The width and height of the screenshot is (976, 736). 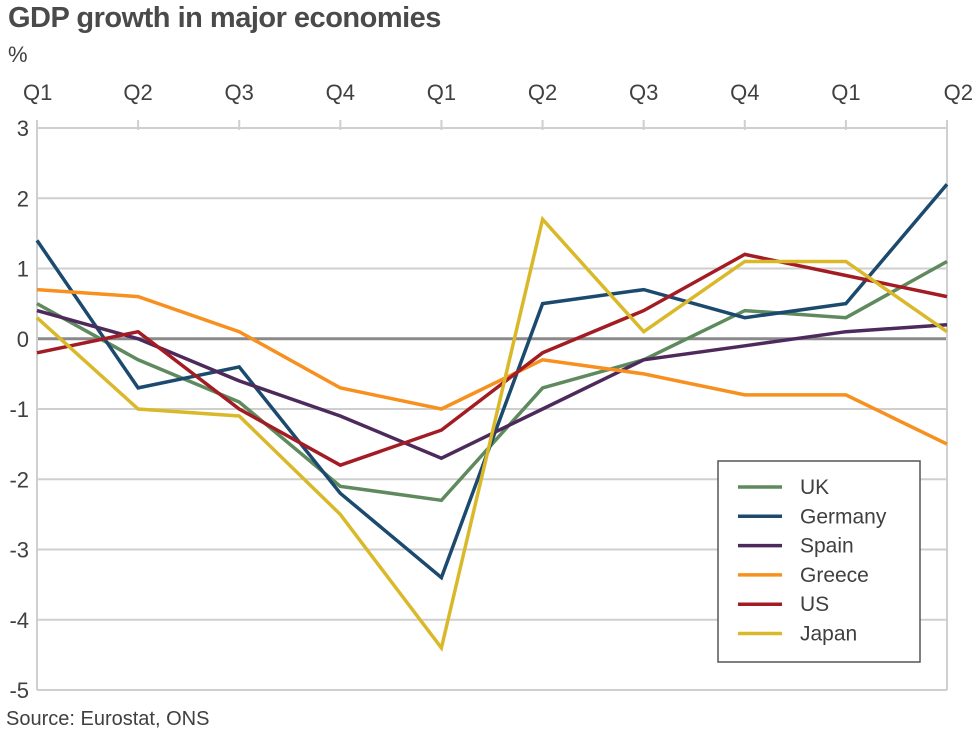 I want to click on y-tick-label: -3, so click(x=19, y=550).